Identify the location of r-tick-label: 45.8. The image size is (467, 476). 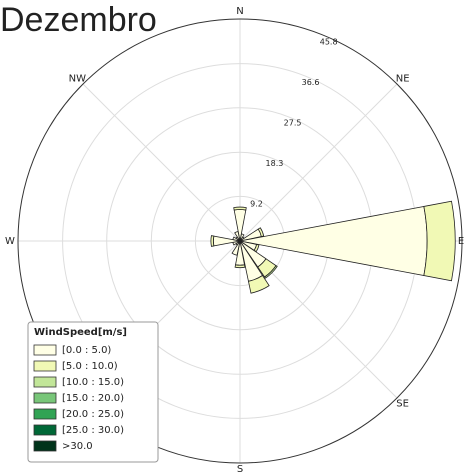
(329, 41).